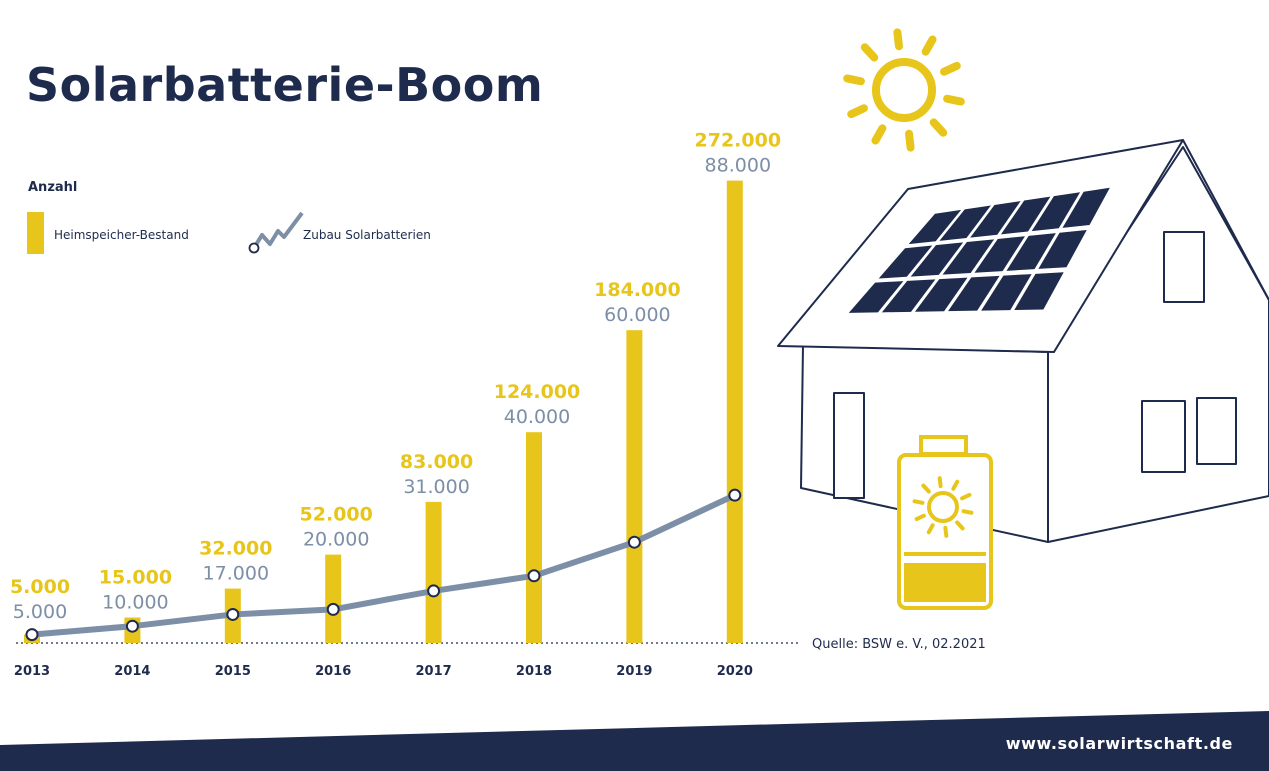 Image resolution: width=1269 pixels, height=771 pixels. What do you see at coordinates (276, 232) in the screenshot?
I see `legend-line-icon` at bounding box center [276, 232].